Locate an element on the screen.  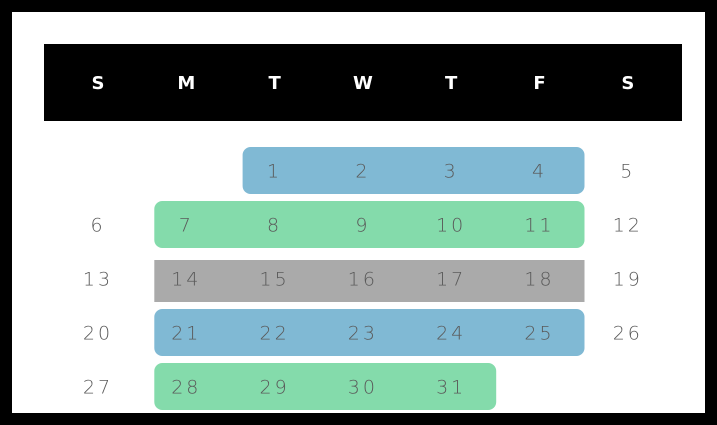
date: 9 is located at coordinates (362, 226).